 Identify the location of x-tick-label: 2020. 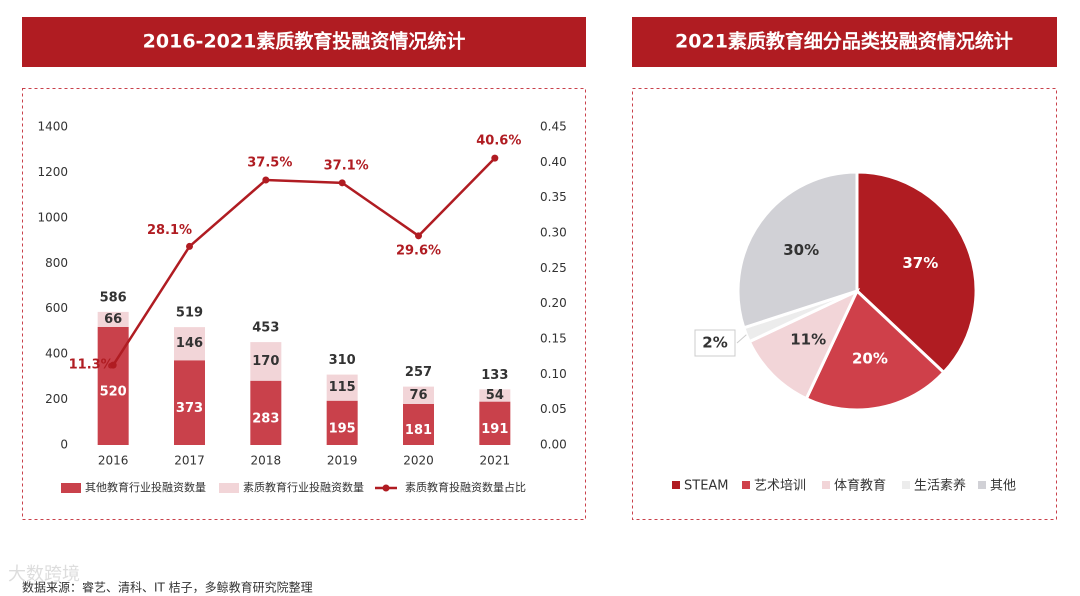
(418, 461).